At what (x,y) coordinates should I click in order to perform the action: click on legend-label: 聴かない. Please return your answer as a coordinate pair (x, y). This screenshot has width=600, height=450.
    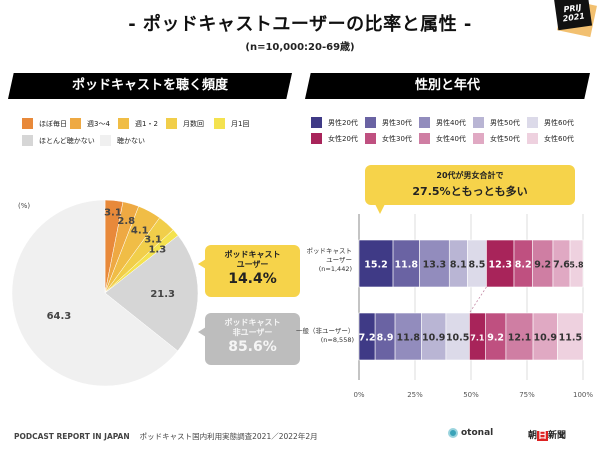
    Looking at the image, I should click on (131, 140).